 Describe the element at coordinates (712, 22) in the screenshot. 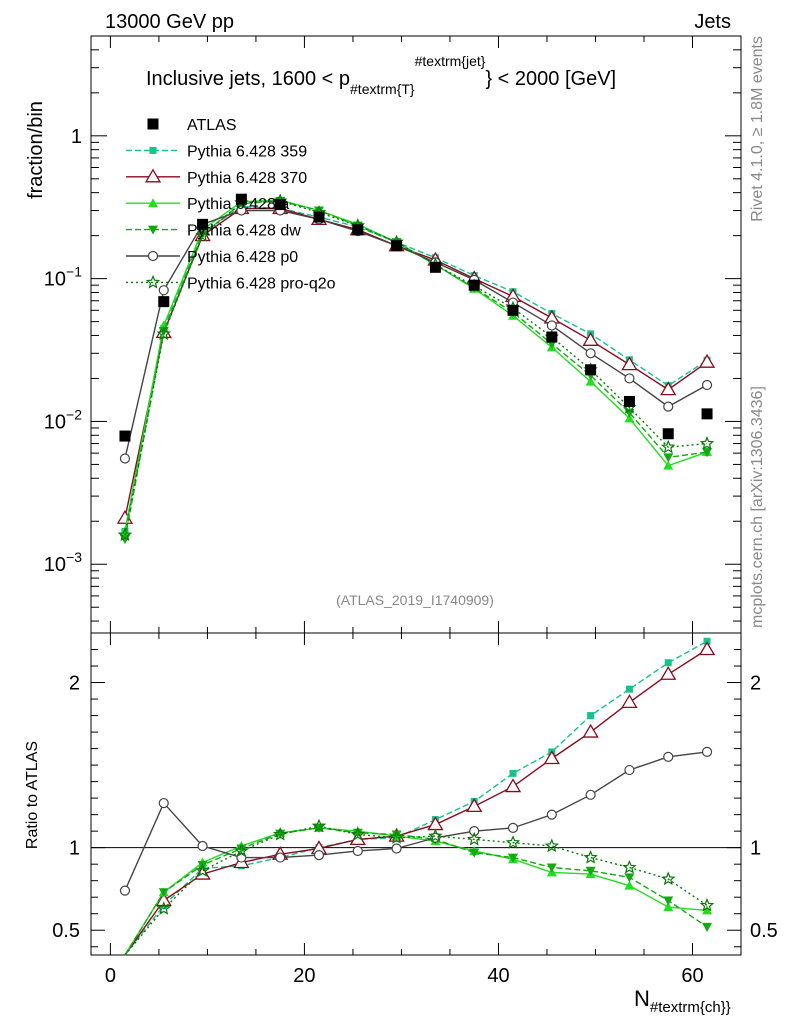

I see `header-process: Jets` at that location.